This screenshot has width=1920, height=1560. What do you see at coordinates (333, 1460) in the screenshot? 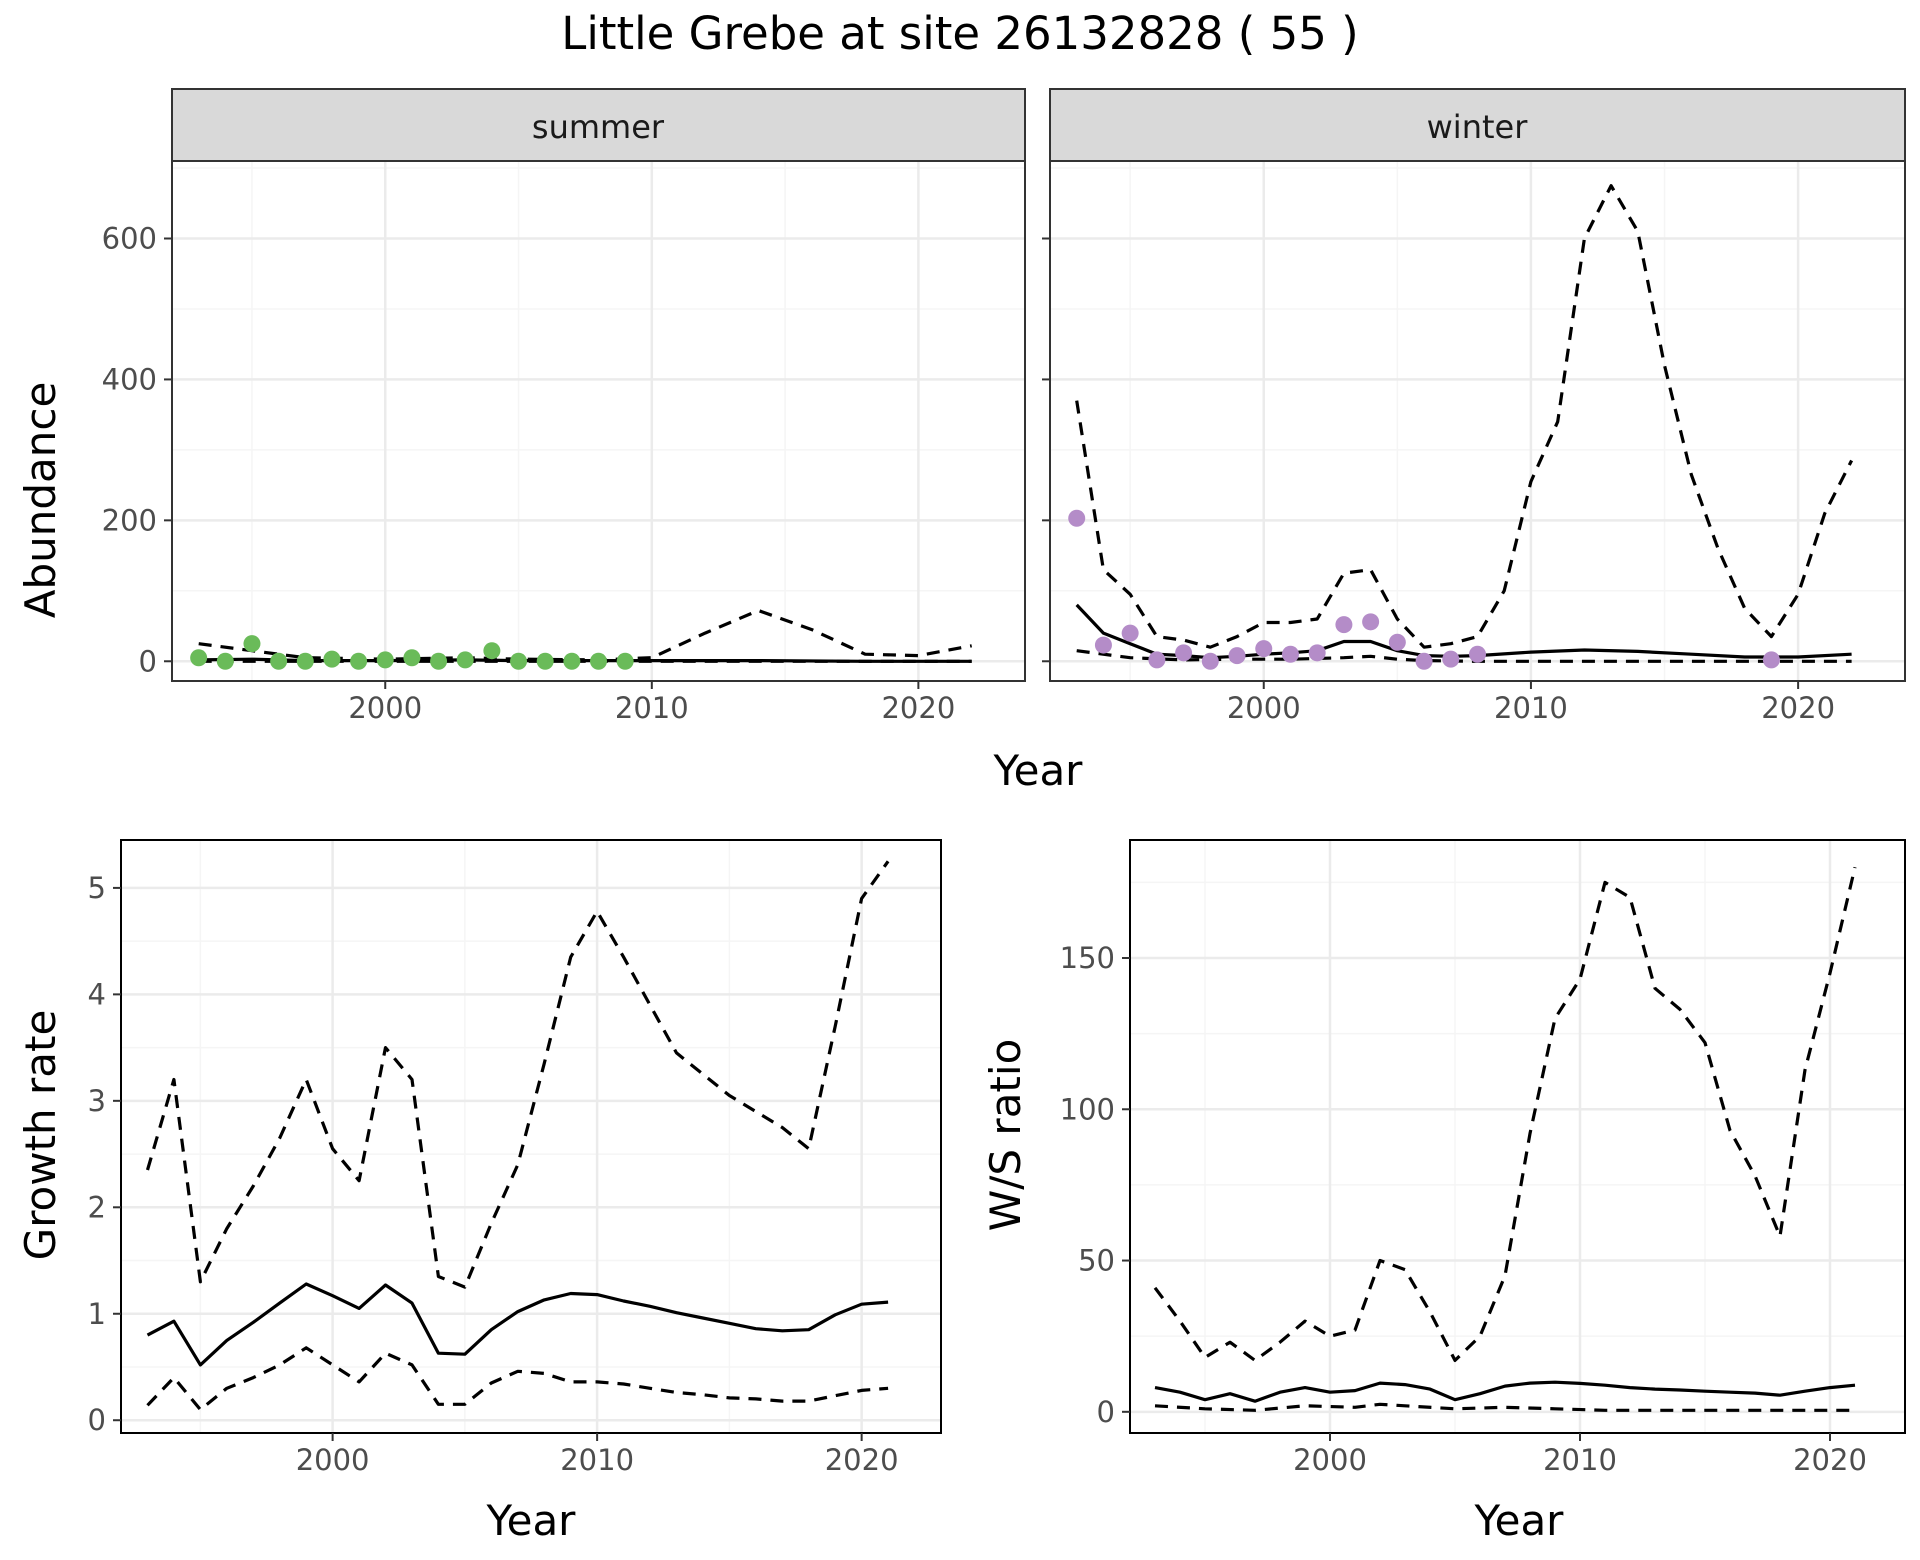
I see `growth-x-tick-label: 2000` at bounding box center [333, 1460].